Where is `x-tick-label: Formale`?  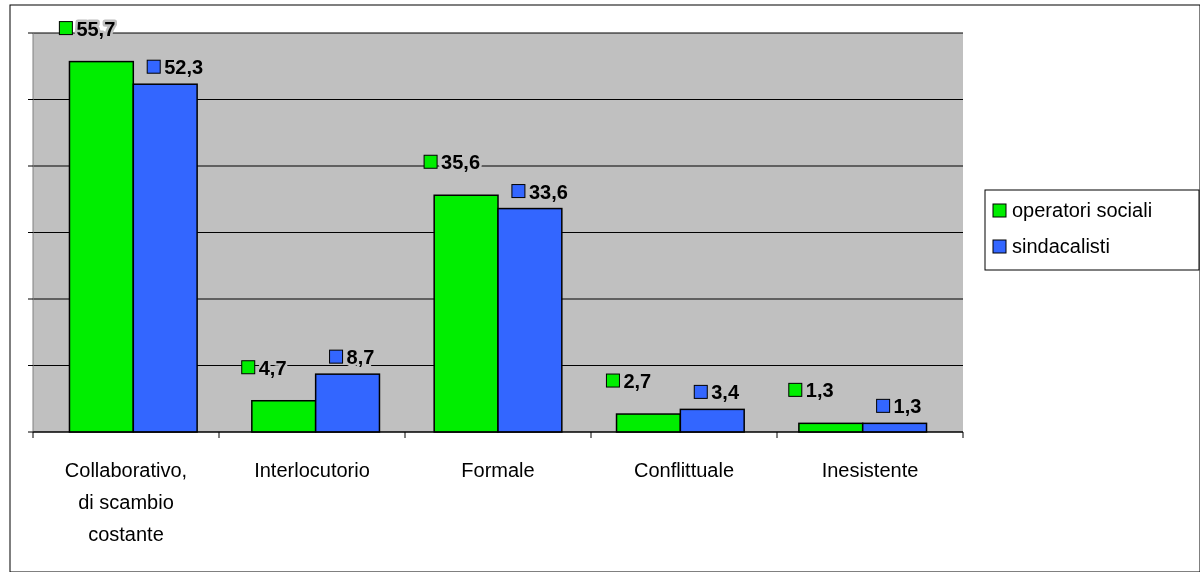 x-tick-label: Formale is located at coordinates (498, 470).